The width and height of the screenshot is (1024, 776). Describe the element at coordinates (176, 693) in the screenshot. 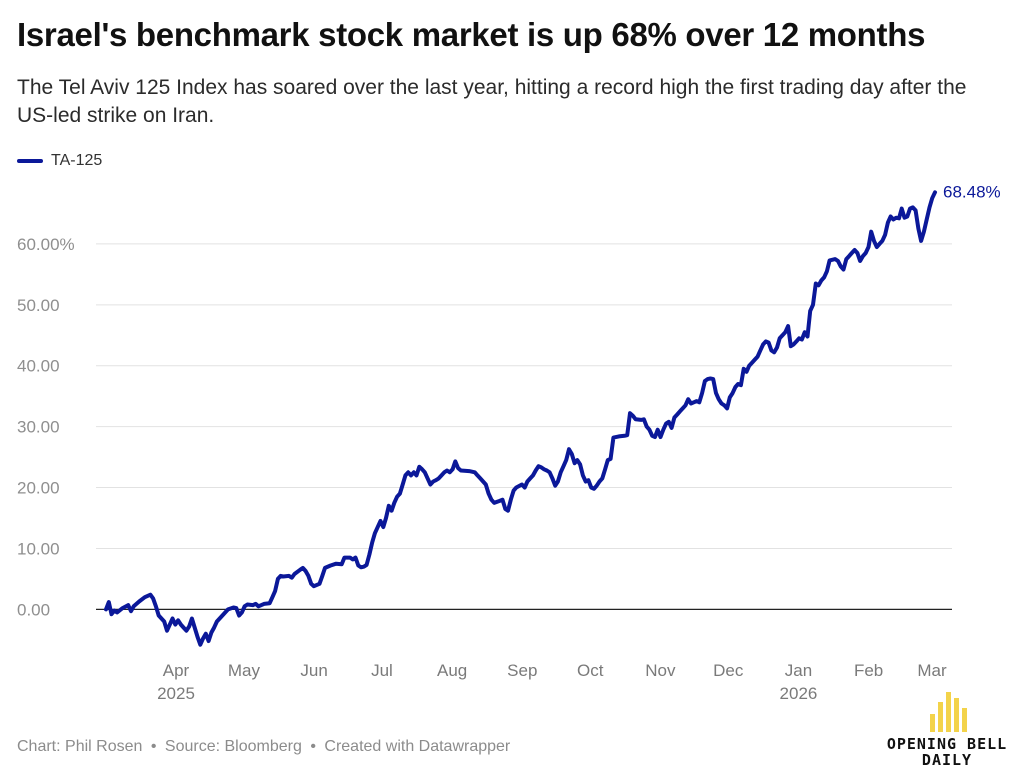

I see `x-tick-sublabel: 2025` at that location.